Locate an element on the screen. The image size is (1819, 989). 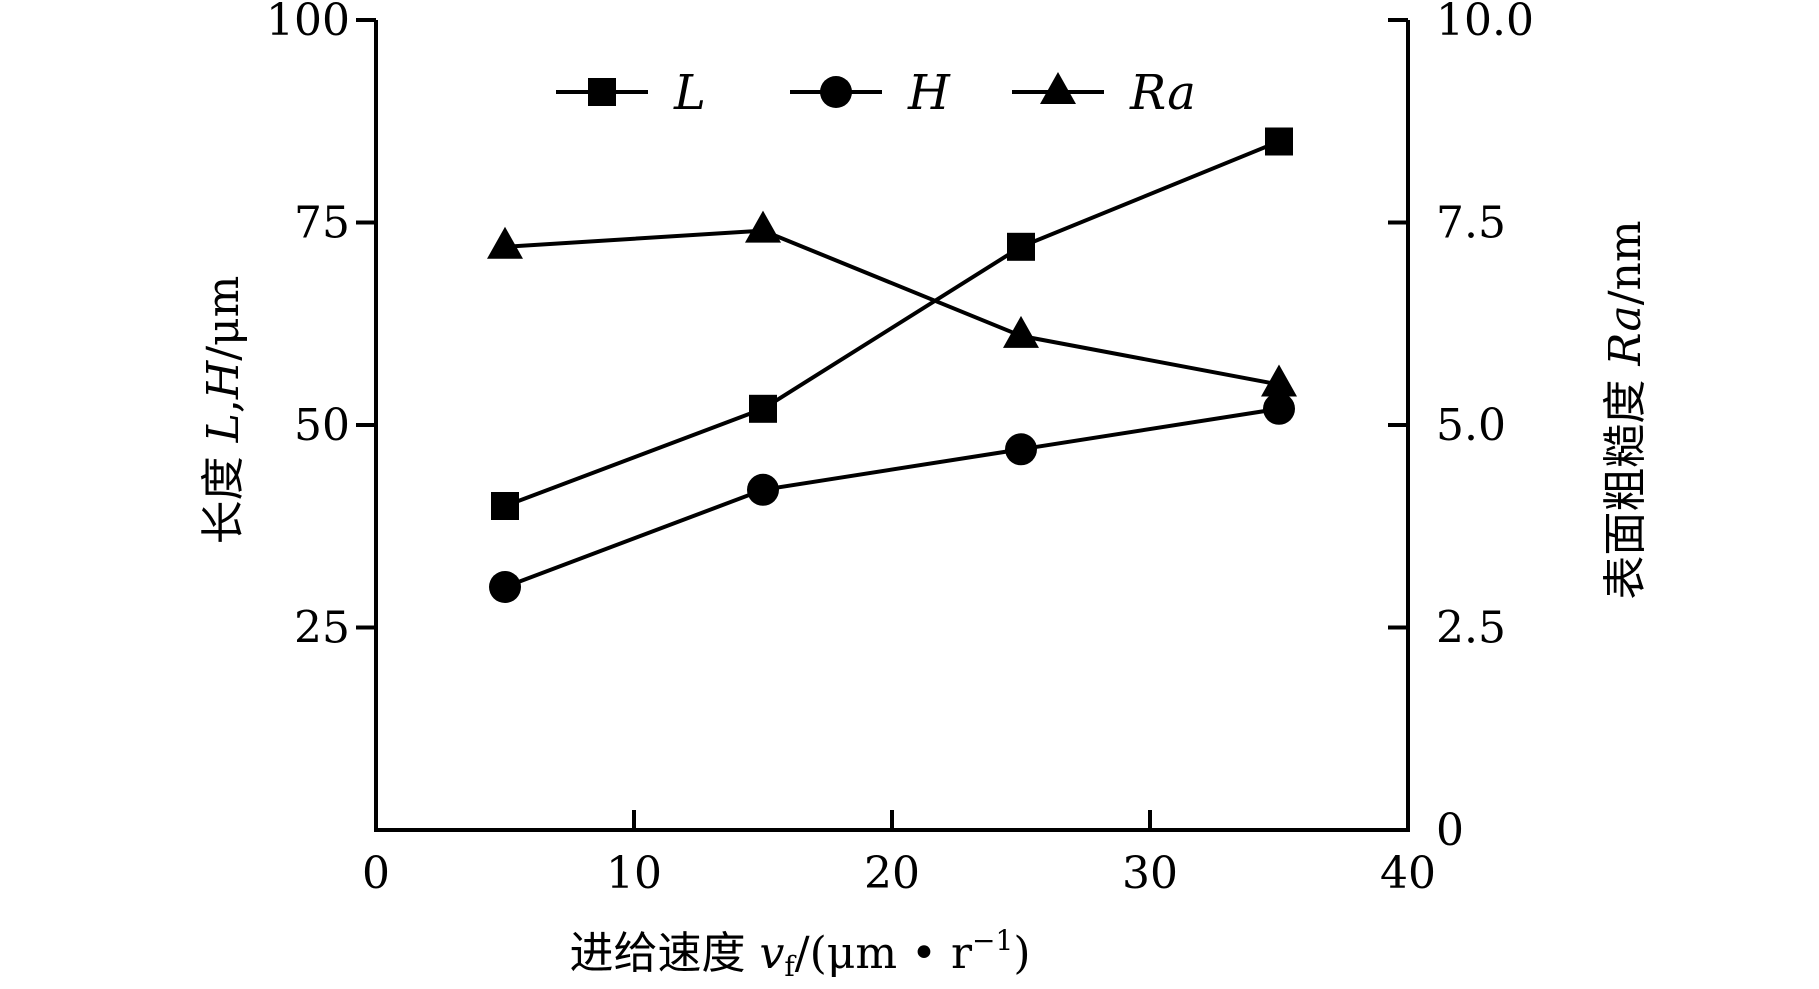
x-tick-label: 30 is located at coordinates (1150, 873).